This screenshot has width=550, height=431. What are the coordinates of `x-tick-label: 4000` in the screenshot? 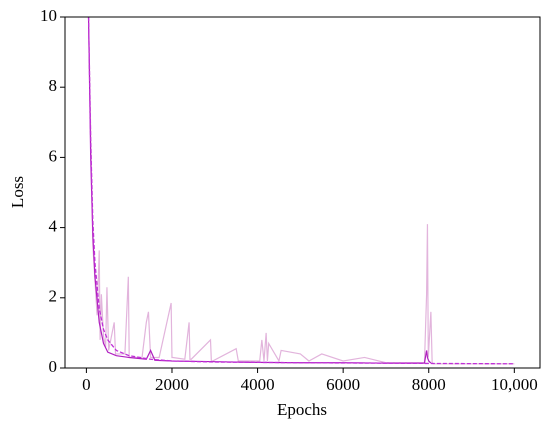 It's located at (258, 384).